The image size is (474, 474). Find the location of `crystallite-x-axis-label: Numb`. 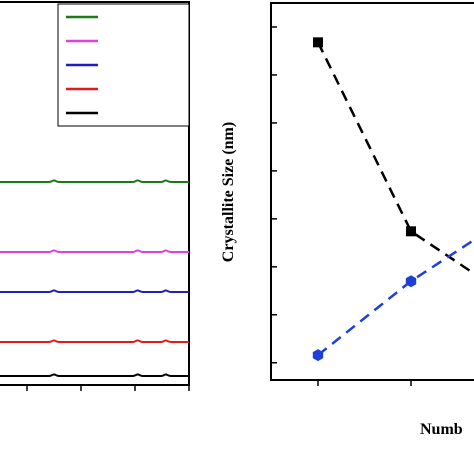

crystallite-x-axis-label: Numb is located at coordinates (441, 429).